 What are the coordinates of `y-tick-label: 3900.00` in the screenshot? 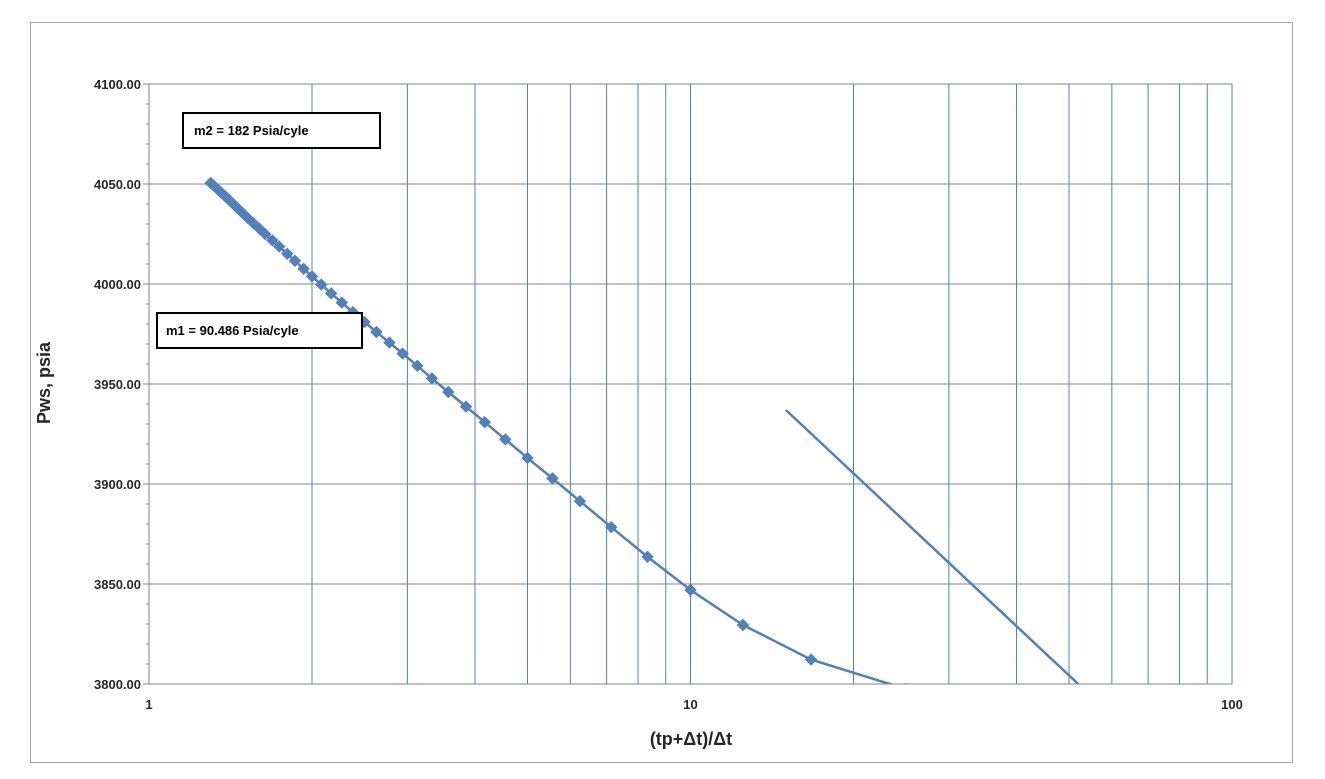 It's located at (117, 484).